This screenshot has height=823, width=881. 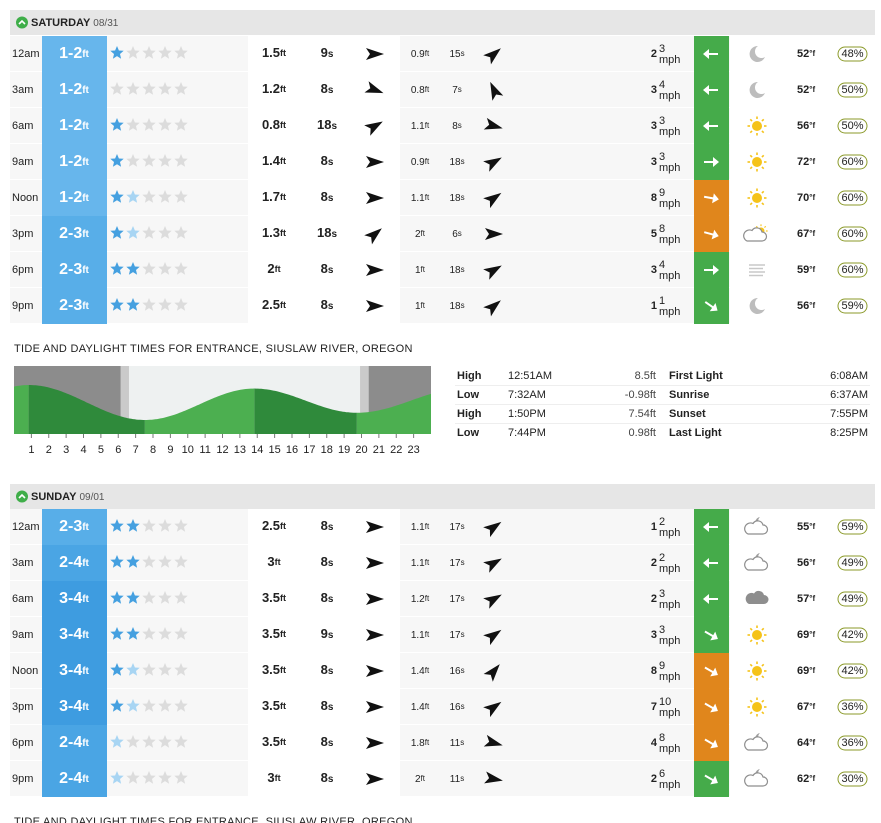 What do you see at coordinates (420, 270) in the screenshot?
I see `secondary-height: 1ft` at bounding box center [420, 270].